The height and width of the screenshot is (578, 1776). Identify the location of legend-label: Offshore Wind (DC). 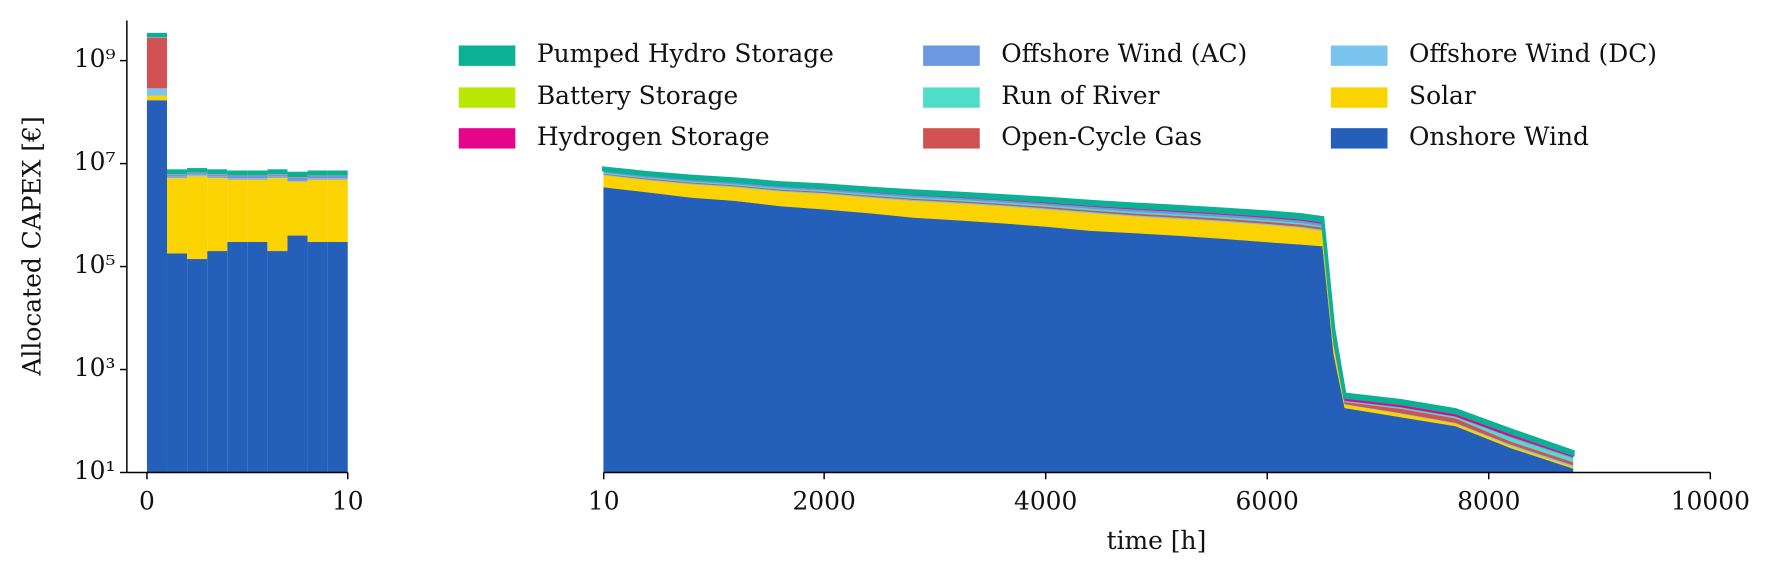
(1533, 53).